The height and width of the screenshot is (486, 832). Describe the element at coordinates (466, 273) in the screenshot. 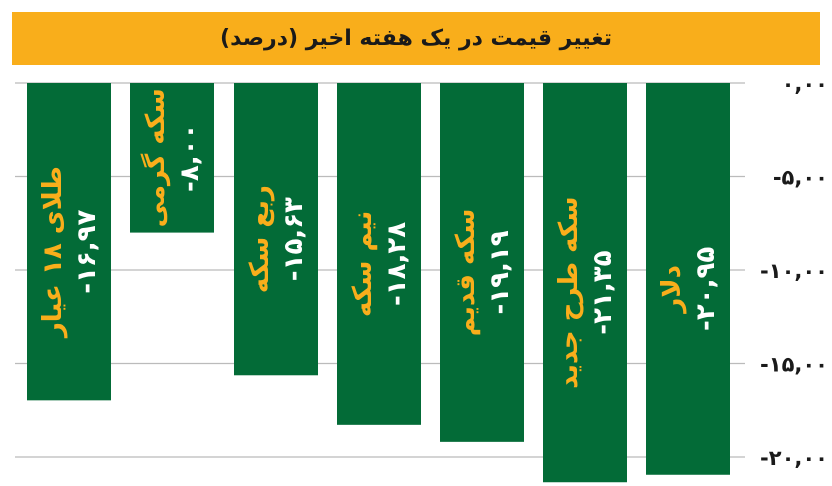

I see `category-label: سکه قدیم` at that location.